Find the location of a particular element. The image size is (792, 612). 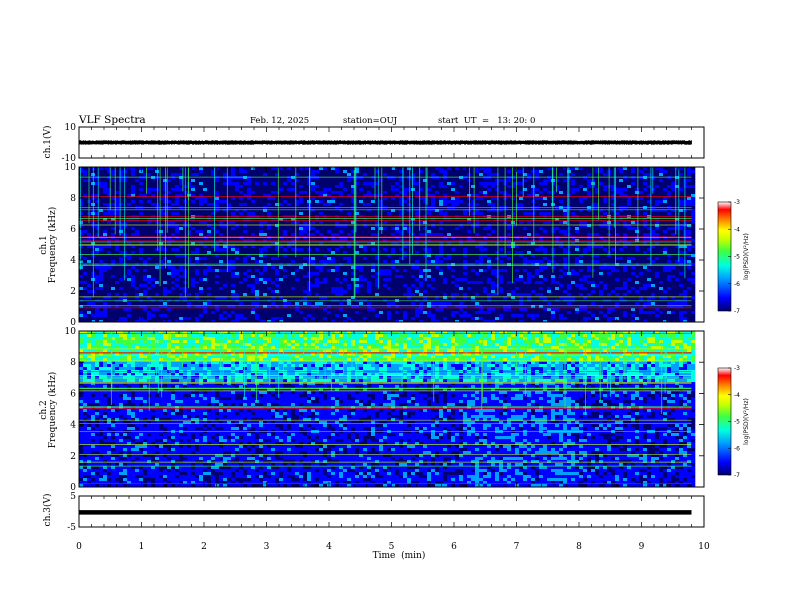

ch2-spectrogram-colorbar-tick--3: -3 is located at coordinates (737, 368).